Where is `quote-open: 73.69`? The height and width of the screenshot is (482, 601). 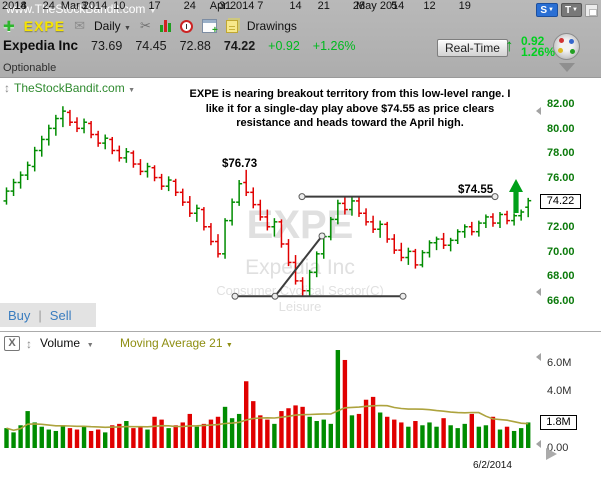
quote-open: 73.69 is located at coordinates (107, 46).